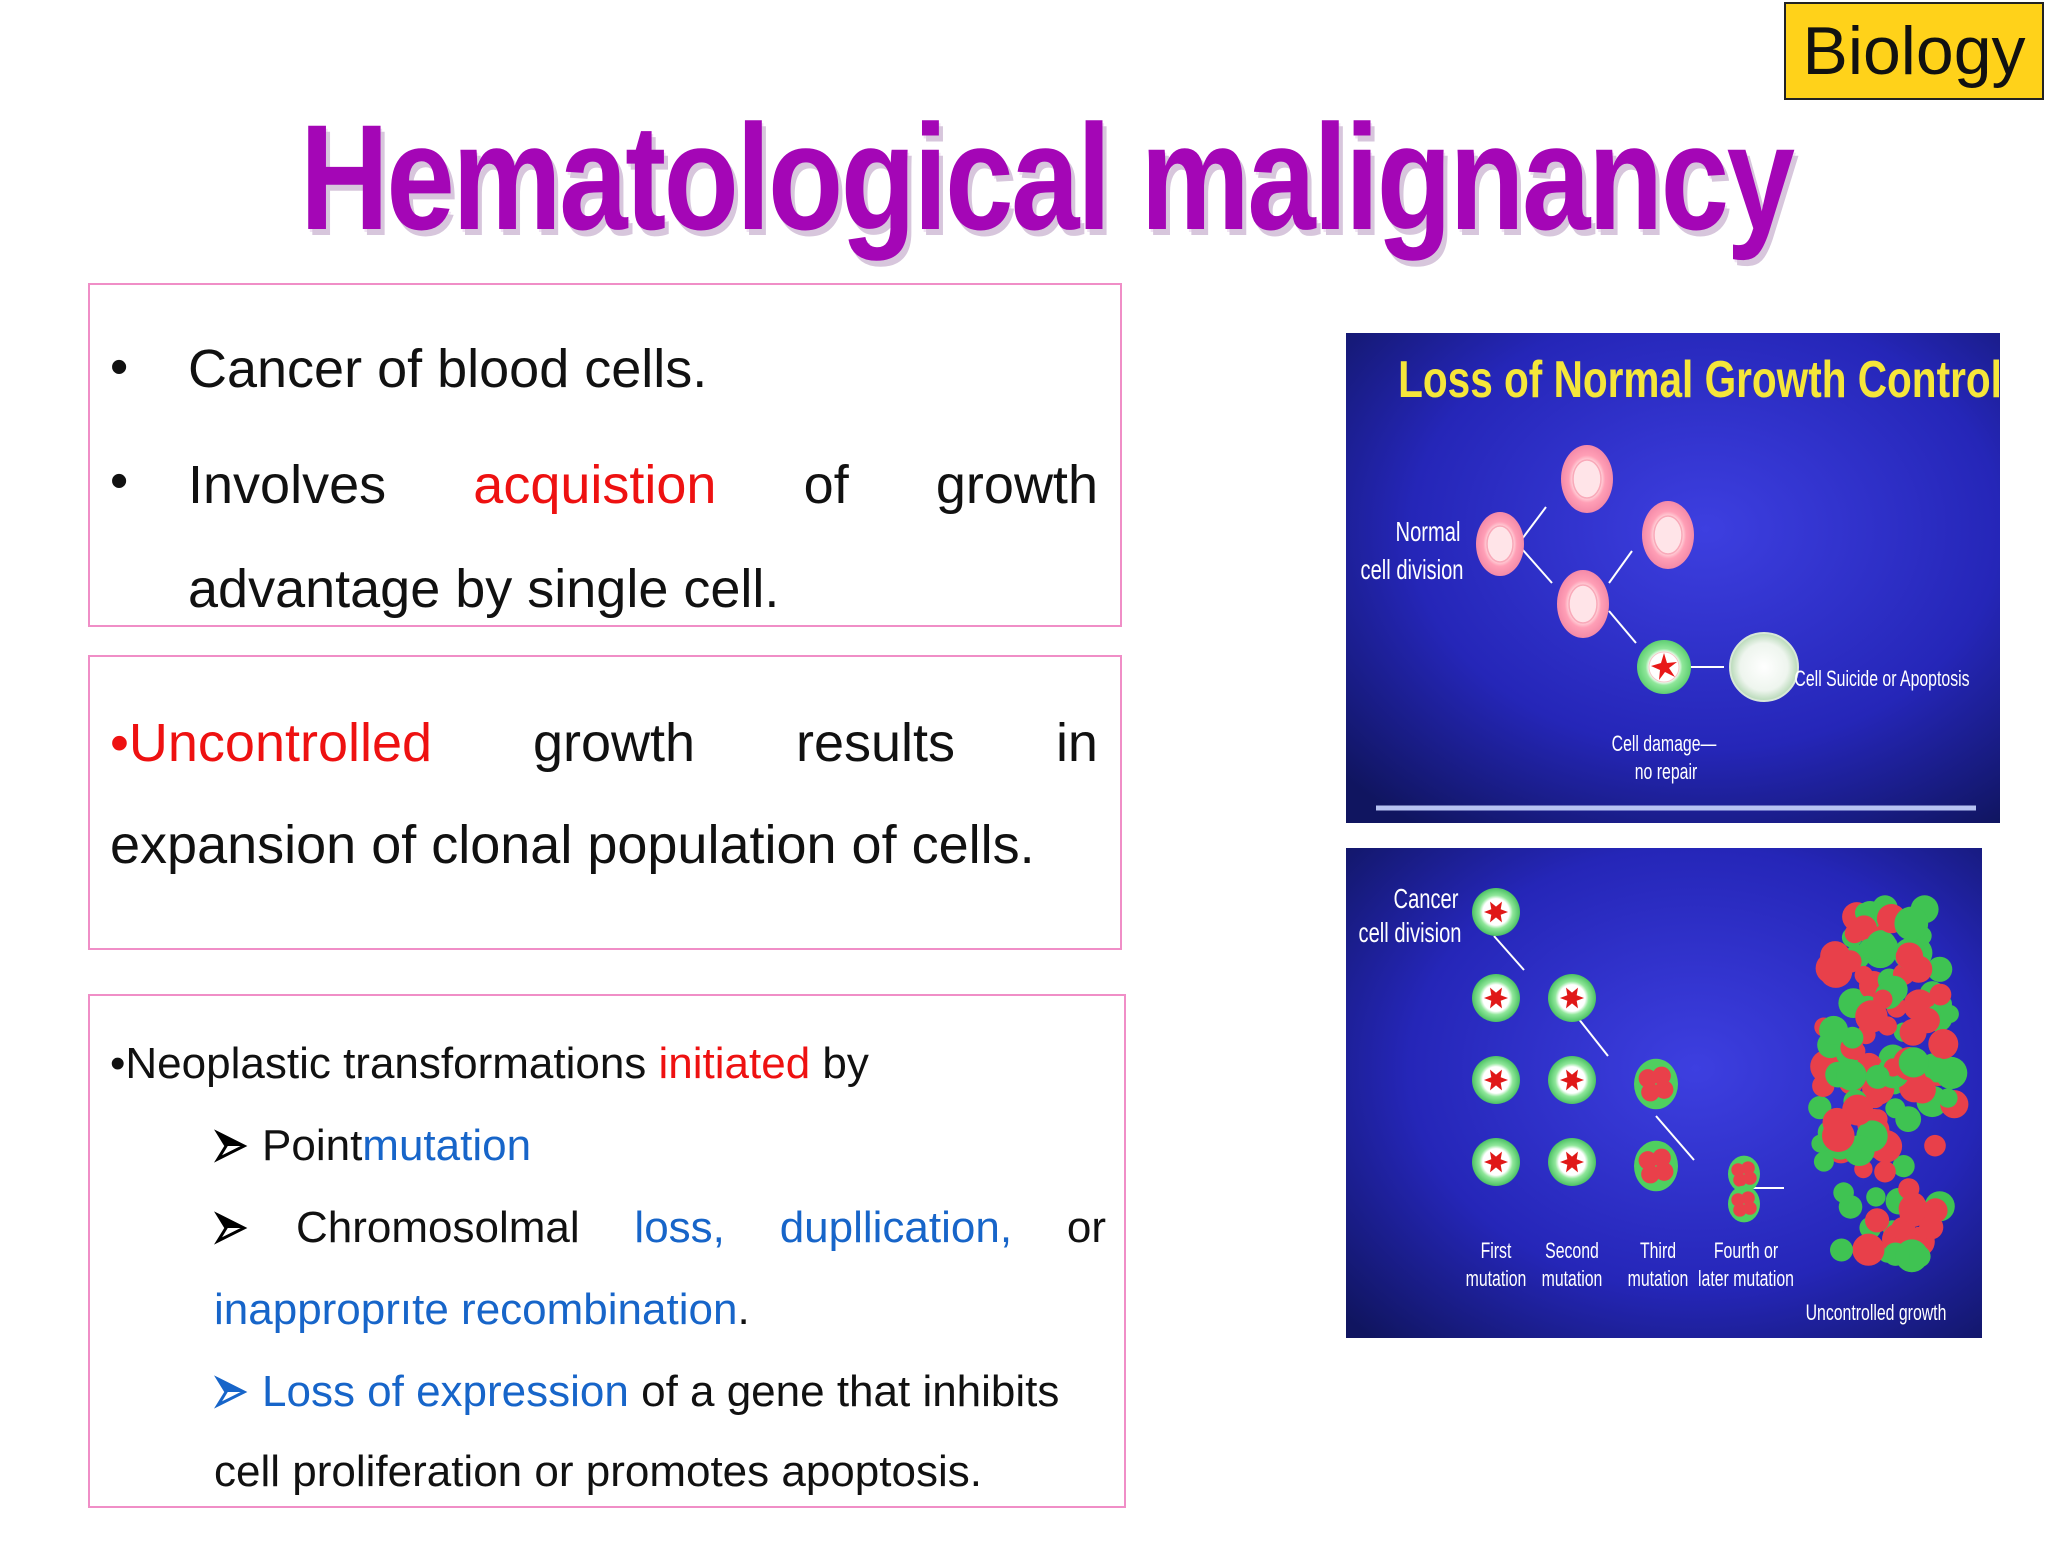 The image size is (2048, 1543). I want to click on word-highlight: dupllication,, so click(896, 1227).